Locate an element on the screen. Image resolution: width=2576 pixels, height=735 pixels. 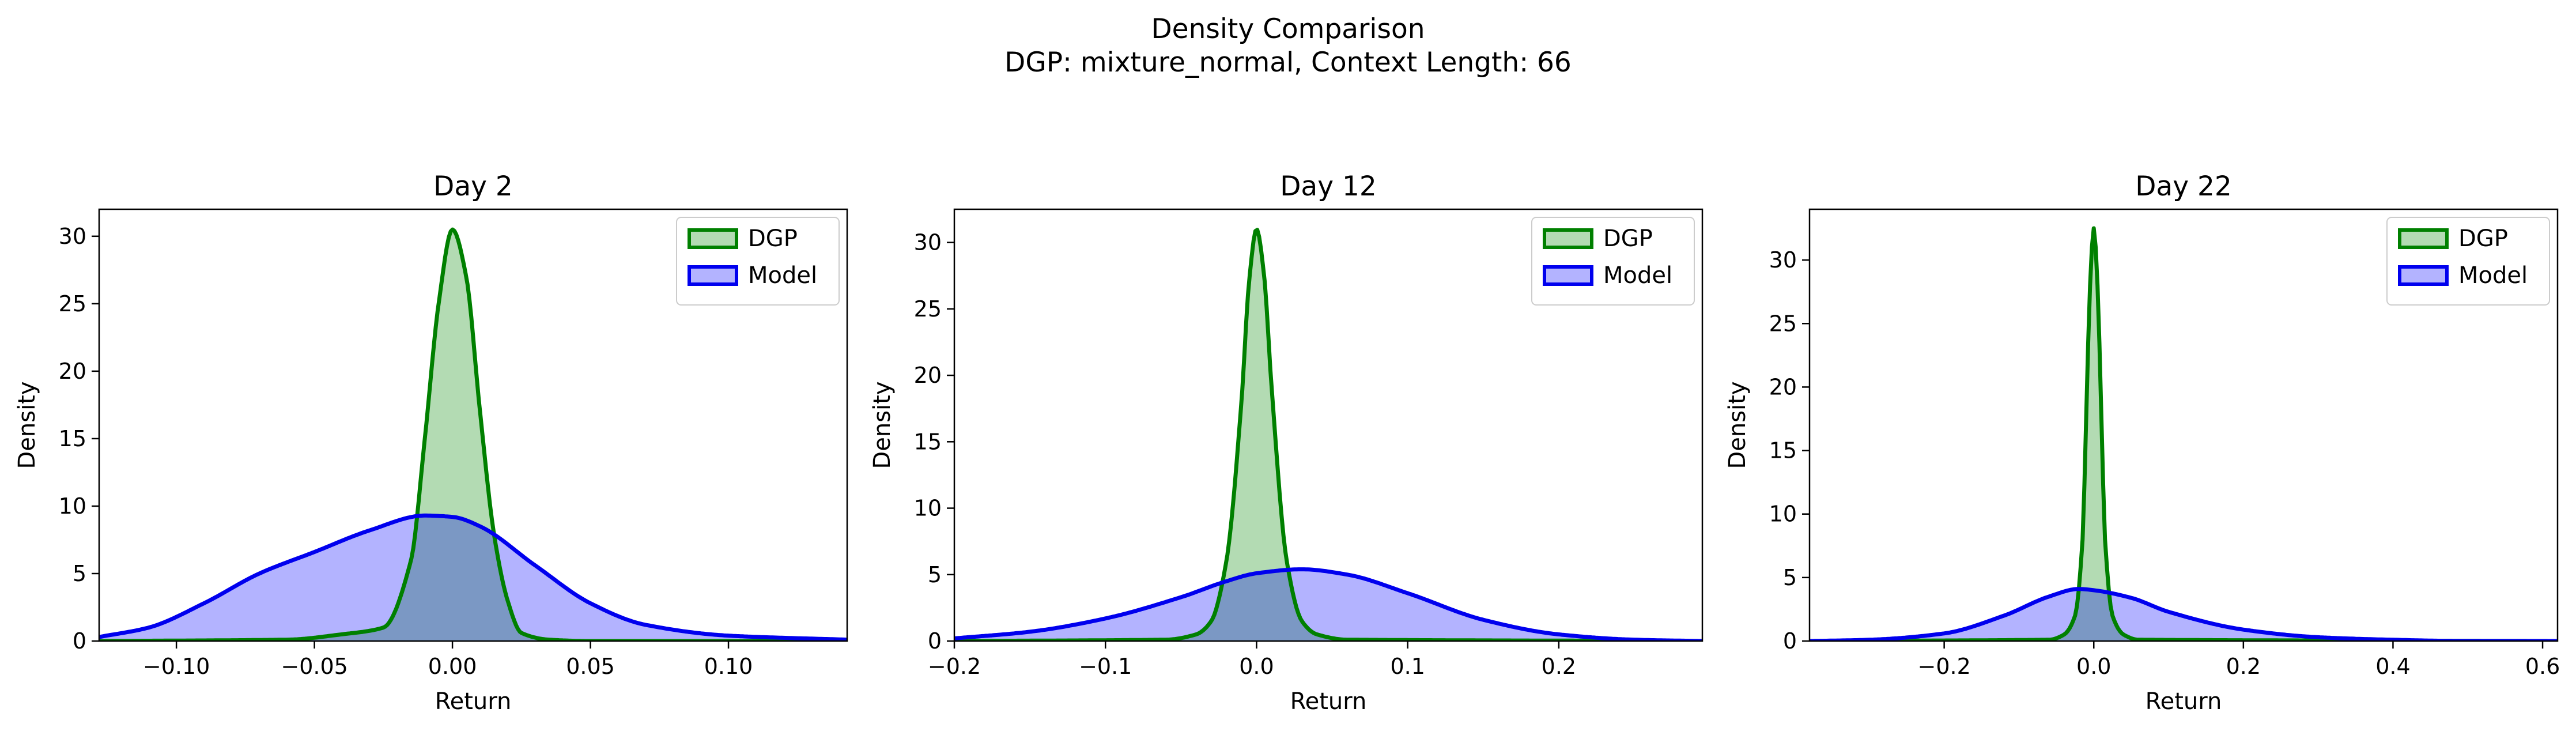
x-tick-label: −0.05 is located at coordinates (314, 666).